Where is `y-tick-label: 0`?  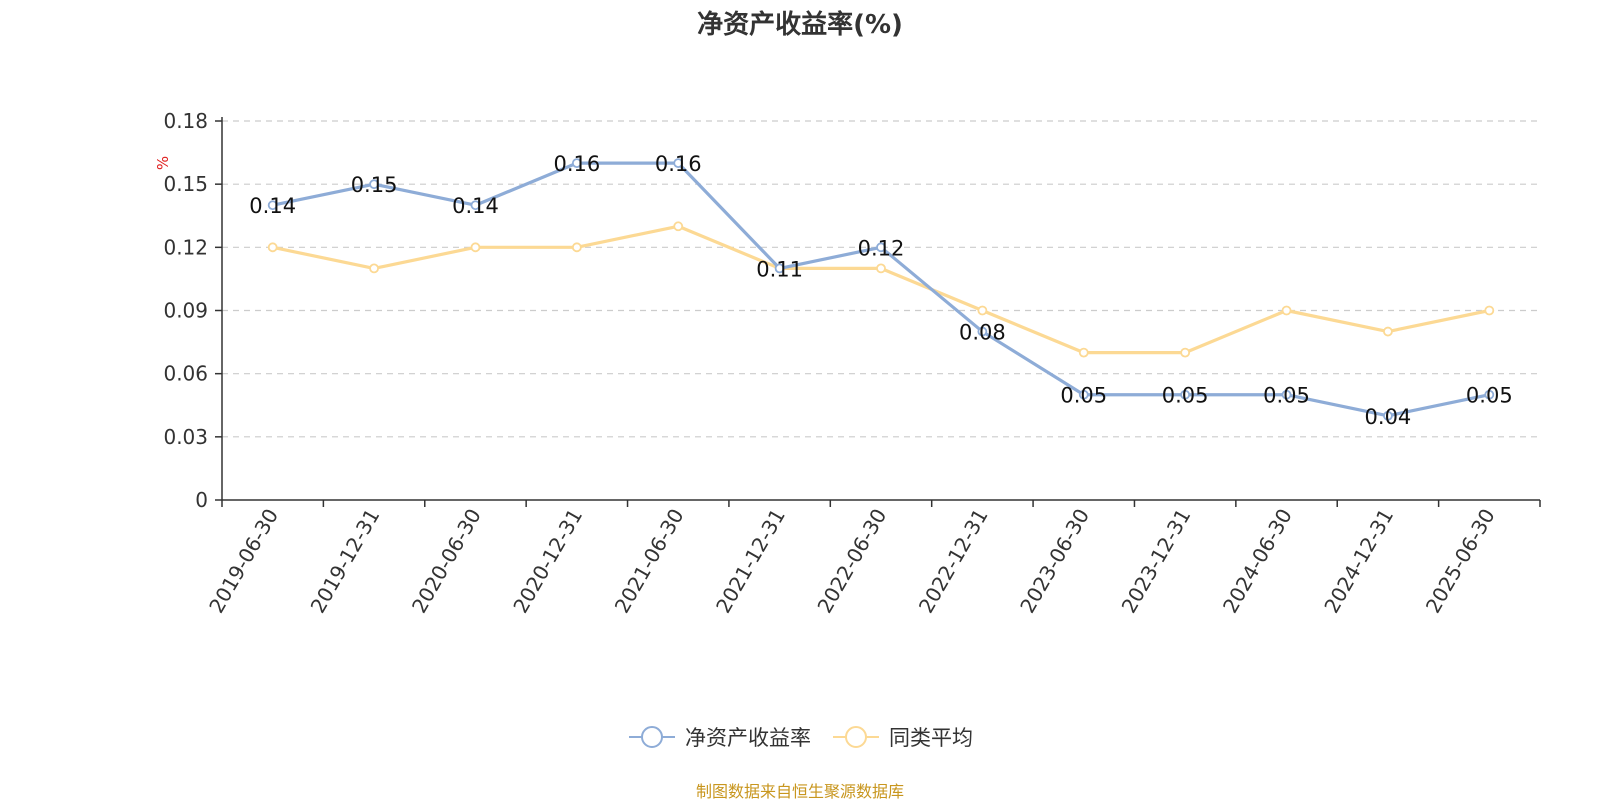
y-tick-label: 0 is located at coordinates (201, 500).